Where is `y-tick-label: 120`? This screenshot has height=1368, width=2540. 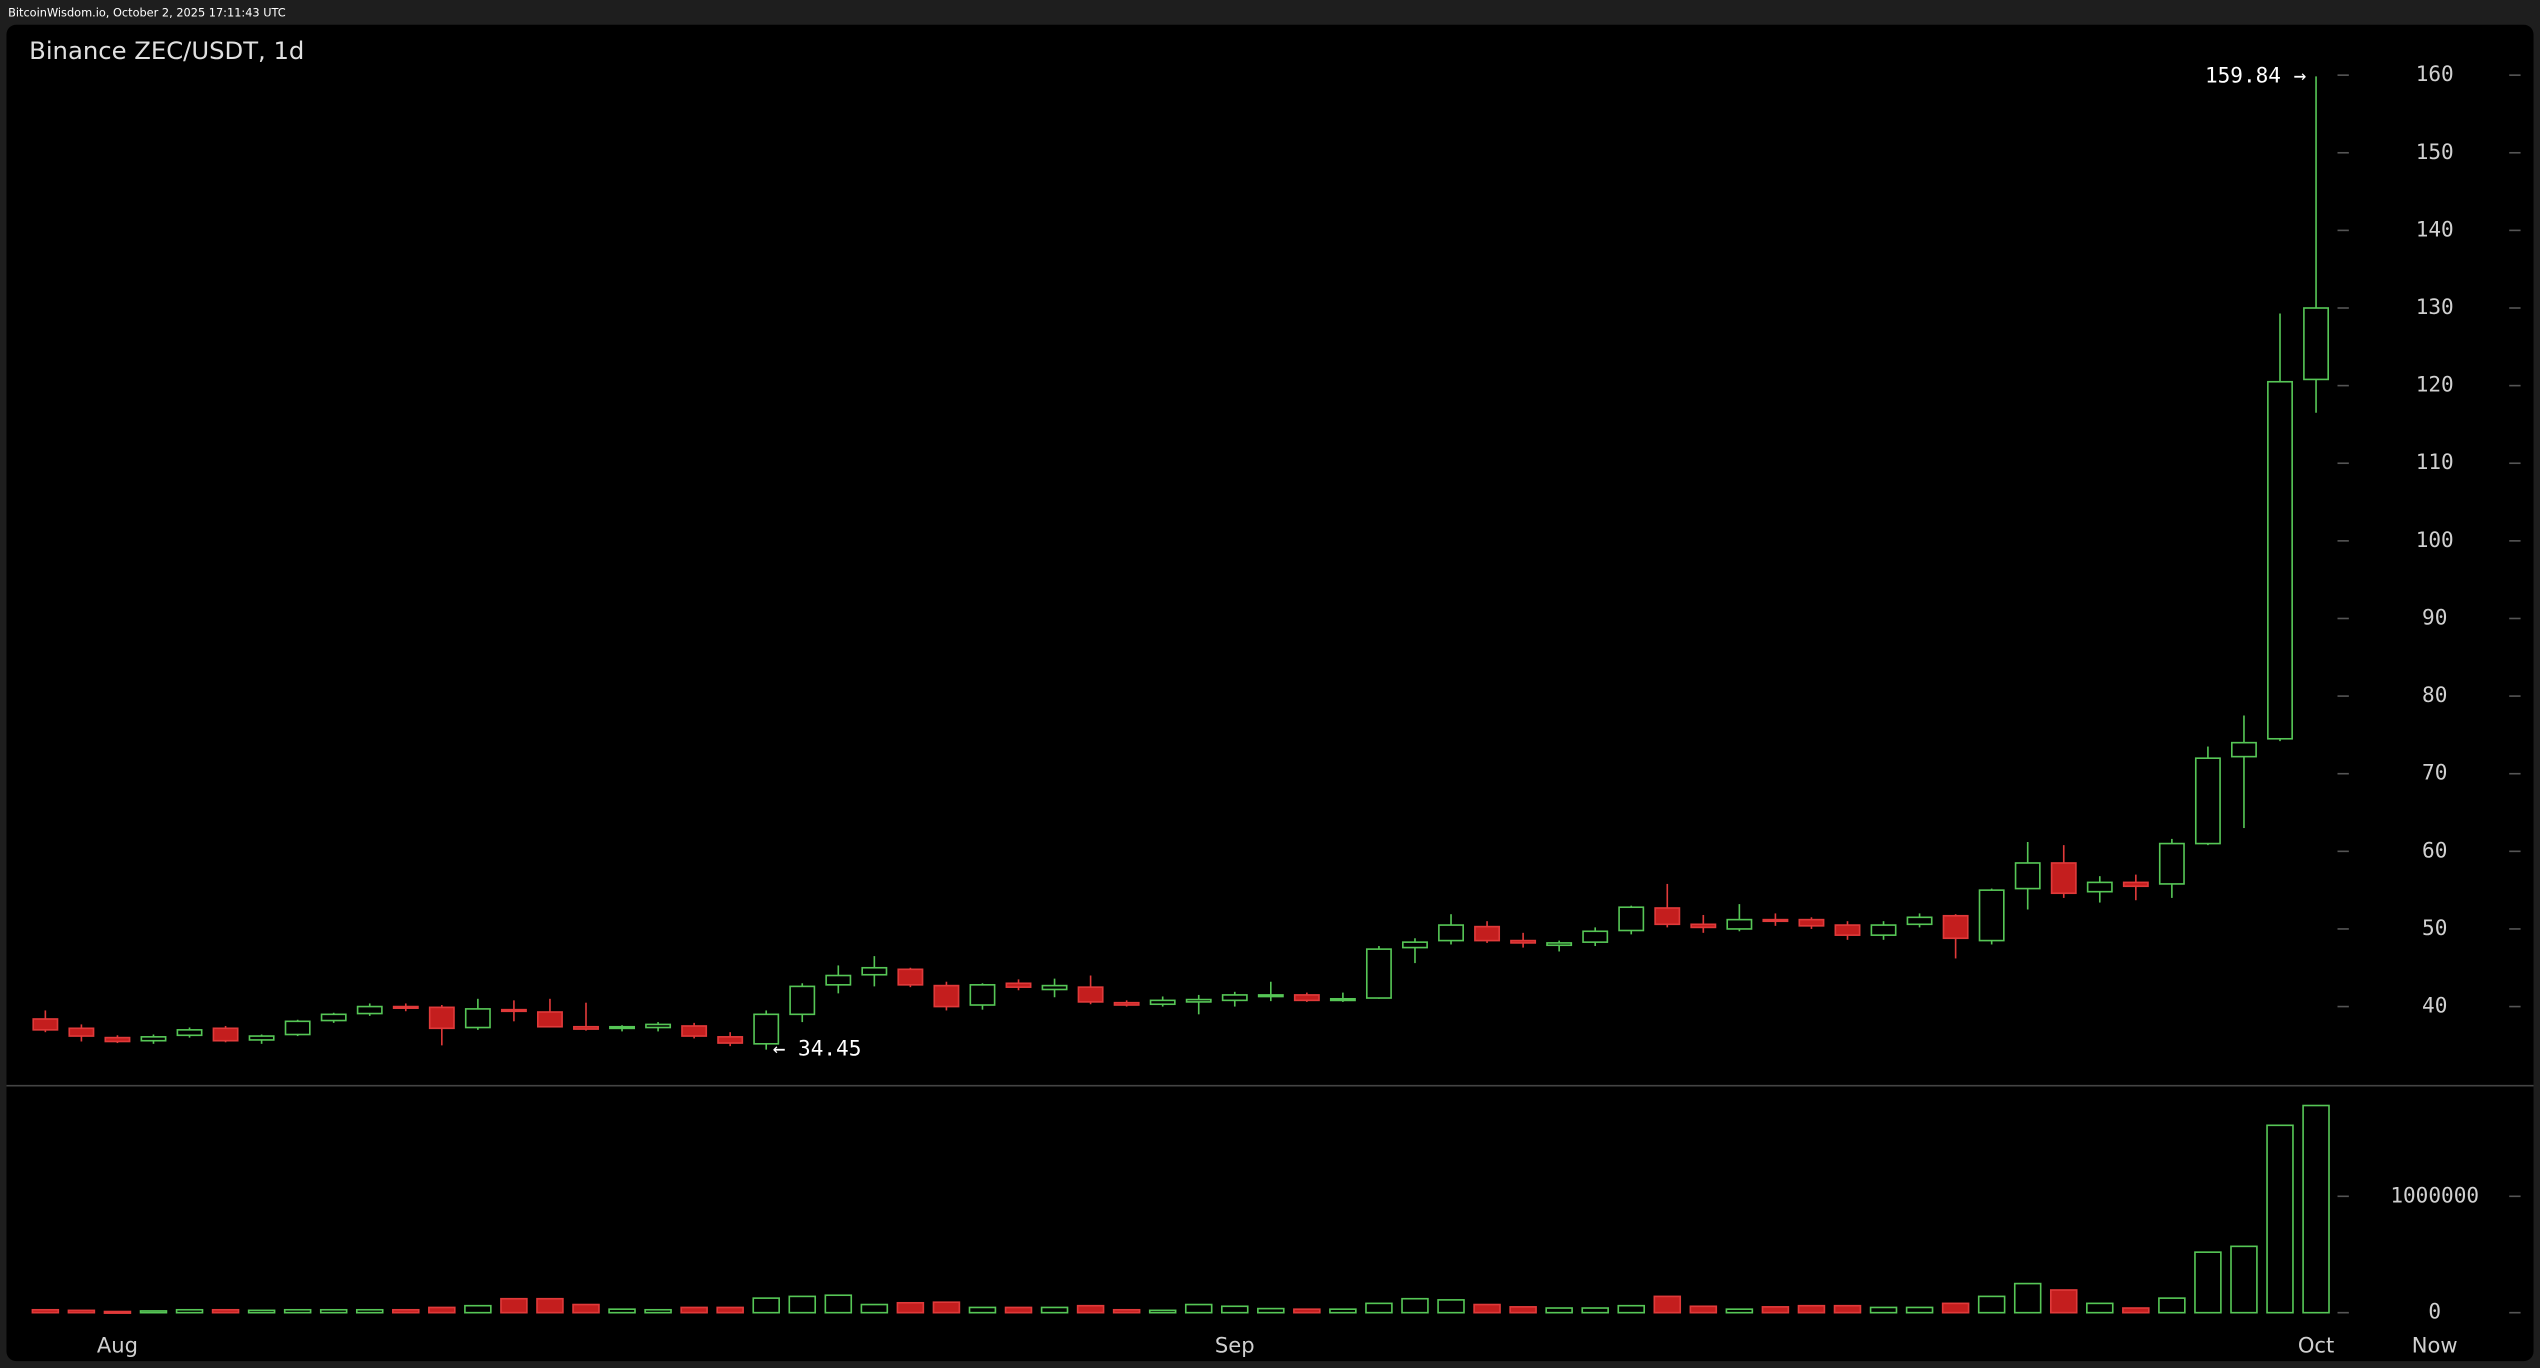 y-tick-label: 120 is located at coordinates (2435, 384).